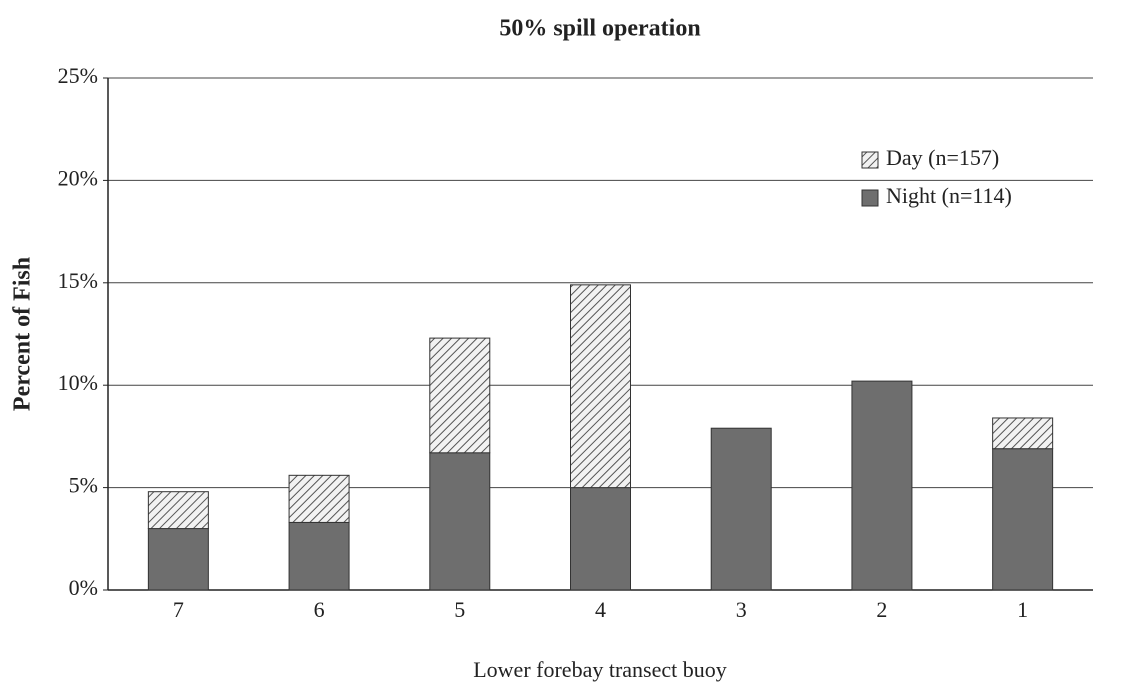  What do you see at coordinates (23, 334) in the screenshot?
I see `y-axis-label: Percent of Fish` at bounding box center [23, 334].